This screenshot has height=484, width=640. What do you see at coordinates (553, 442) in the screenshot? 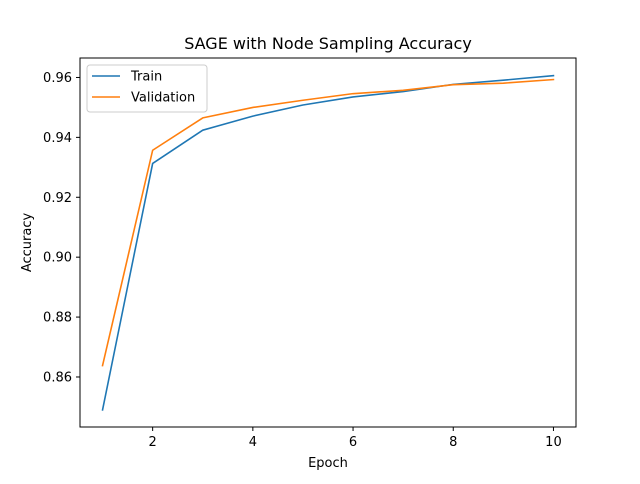
I see `x-tick-label: 10` at bounding box center [553, 442].